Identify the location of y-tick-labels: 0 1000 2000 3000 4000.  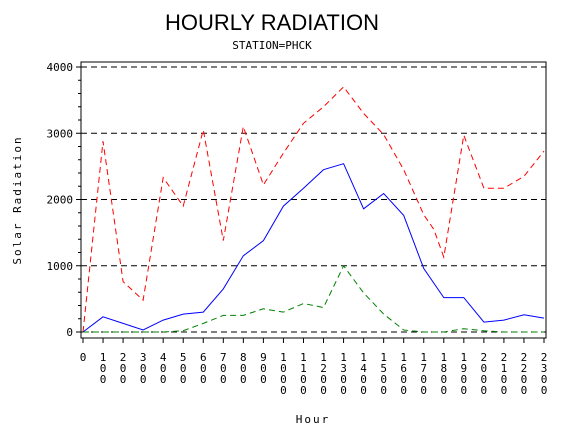
(60, 200).